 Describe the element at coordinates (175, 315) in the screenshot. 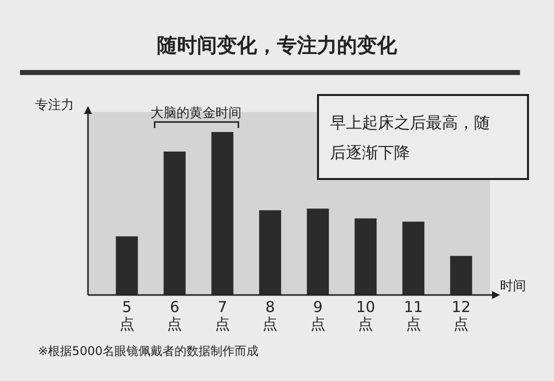

I see `x-tick-label: 6点` at that location.